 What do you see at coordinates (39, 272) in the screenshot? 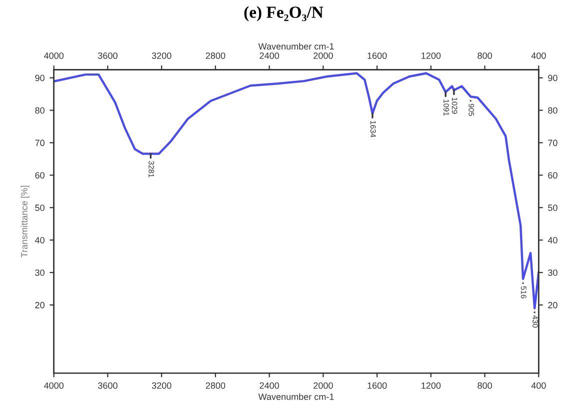
I see `y-tick-label: 30` at bounding box center [39, 272].